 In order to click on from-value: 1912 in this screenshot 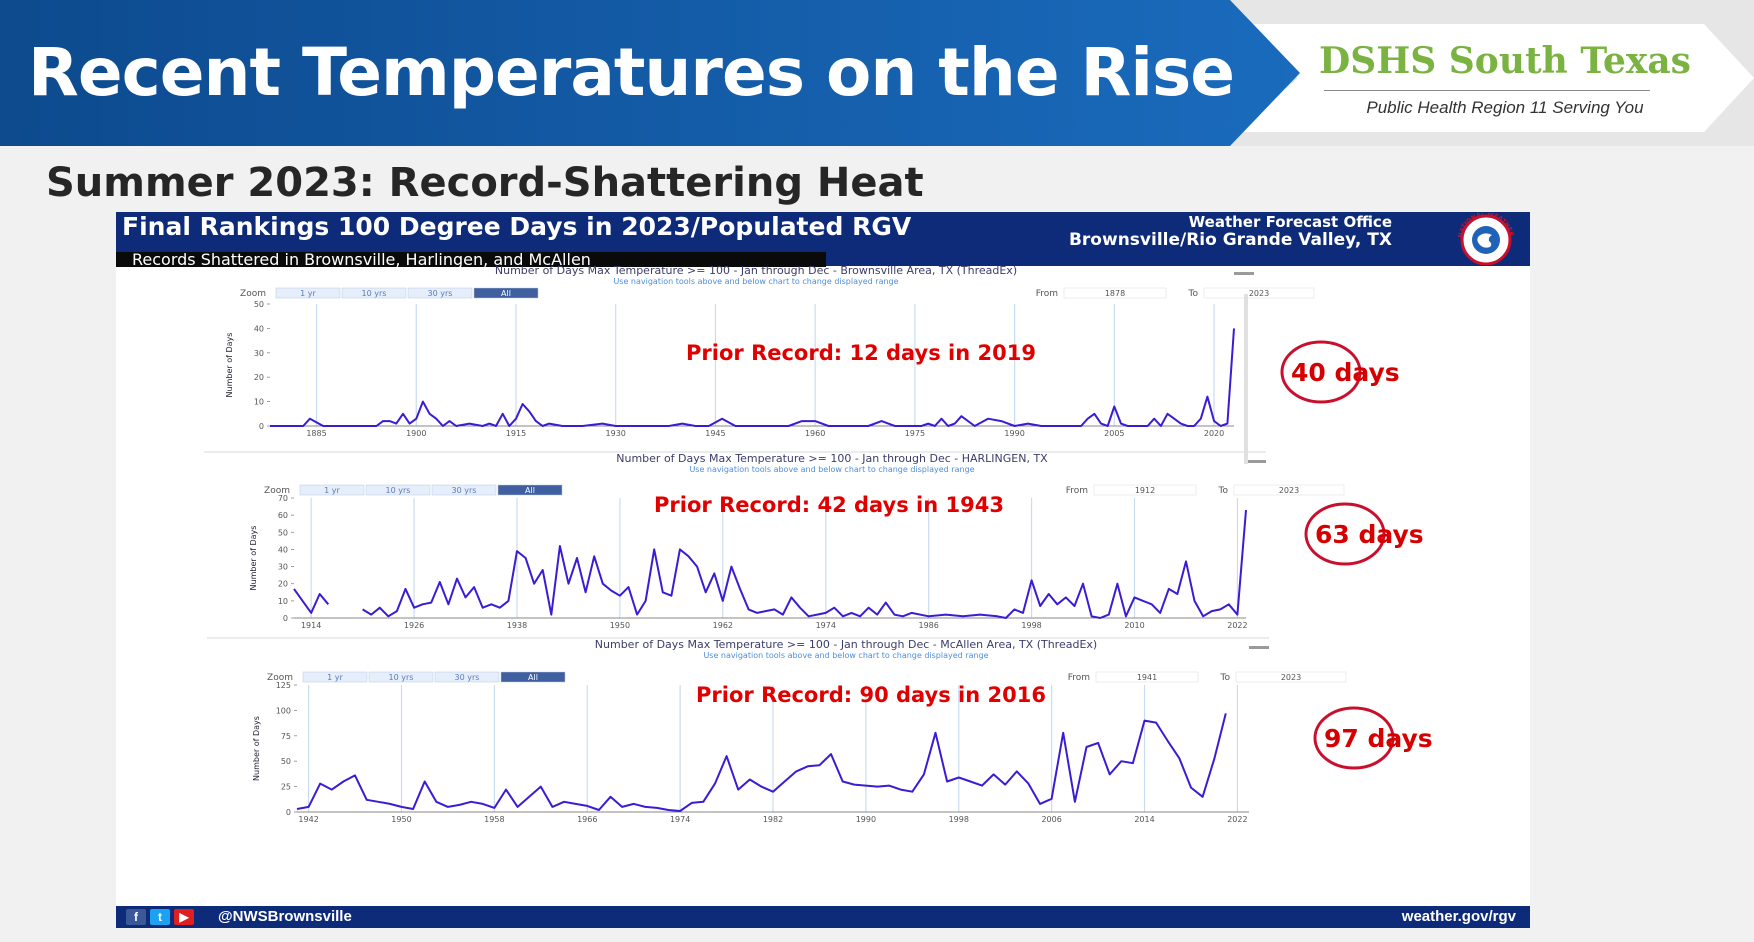, I will do `click(1145, 490)`.